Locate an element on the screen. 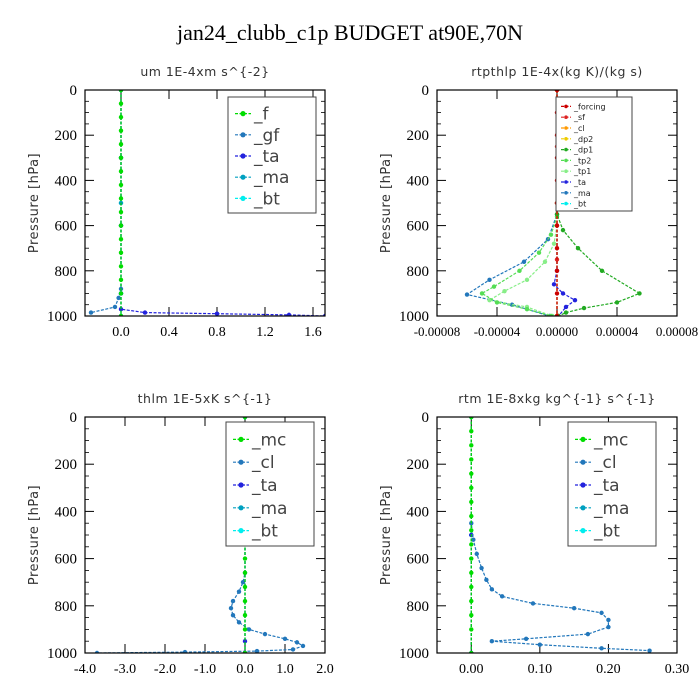 The width and height of the screenshot is (700, 700). x-tick-label: -0.00008 is located at coordinates (437, 331).